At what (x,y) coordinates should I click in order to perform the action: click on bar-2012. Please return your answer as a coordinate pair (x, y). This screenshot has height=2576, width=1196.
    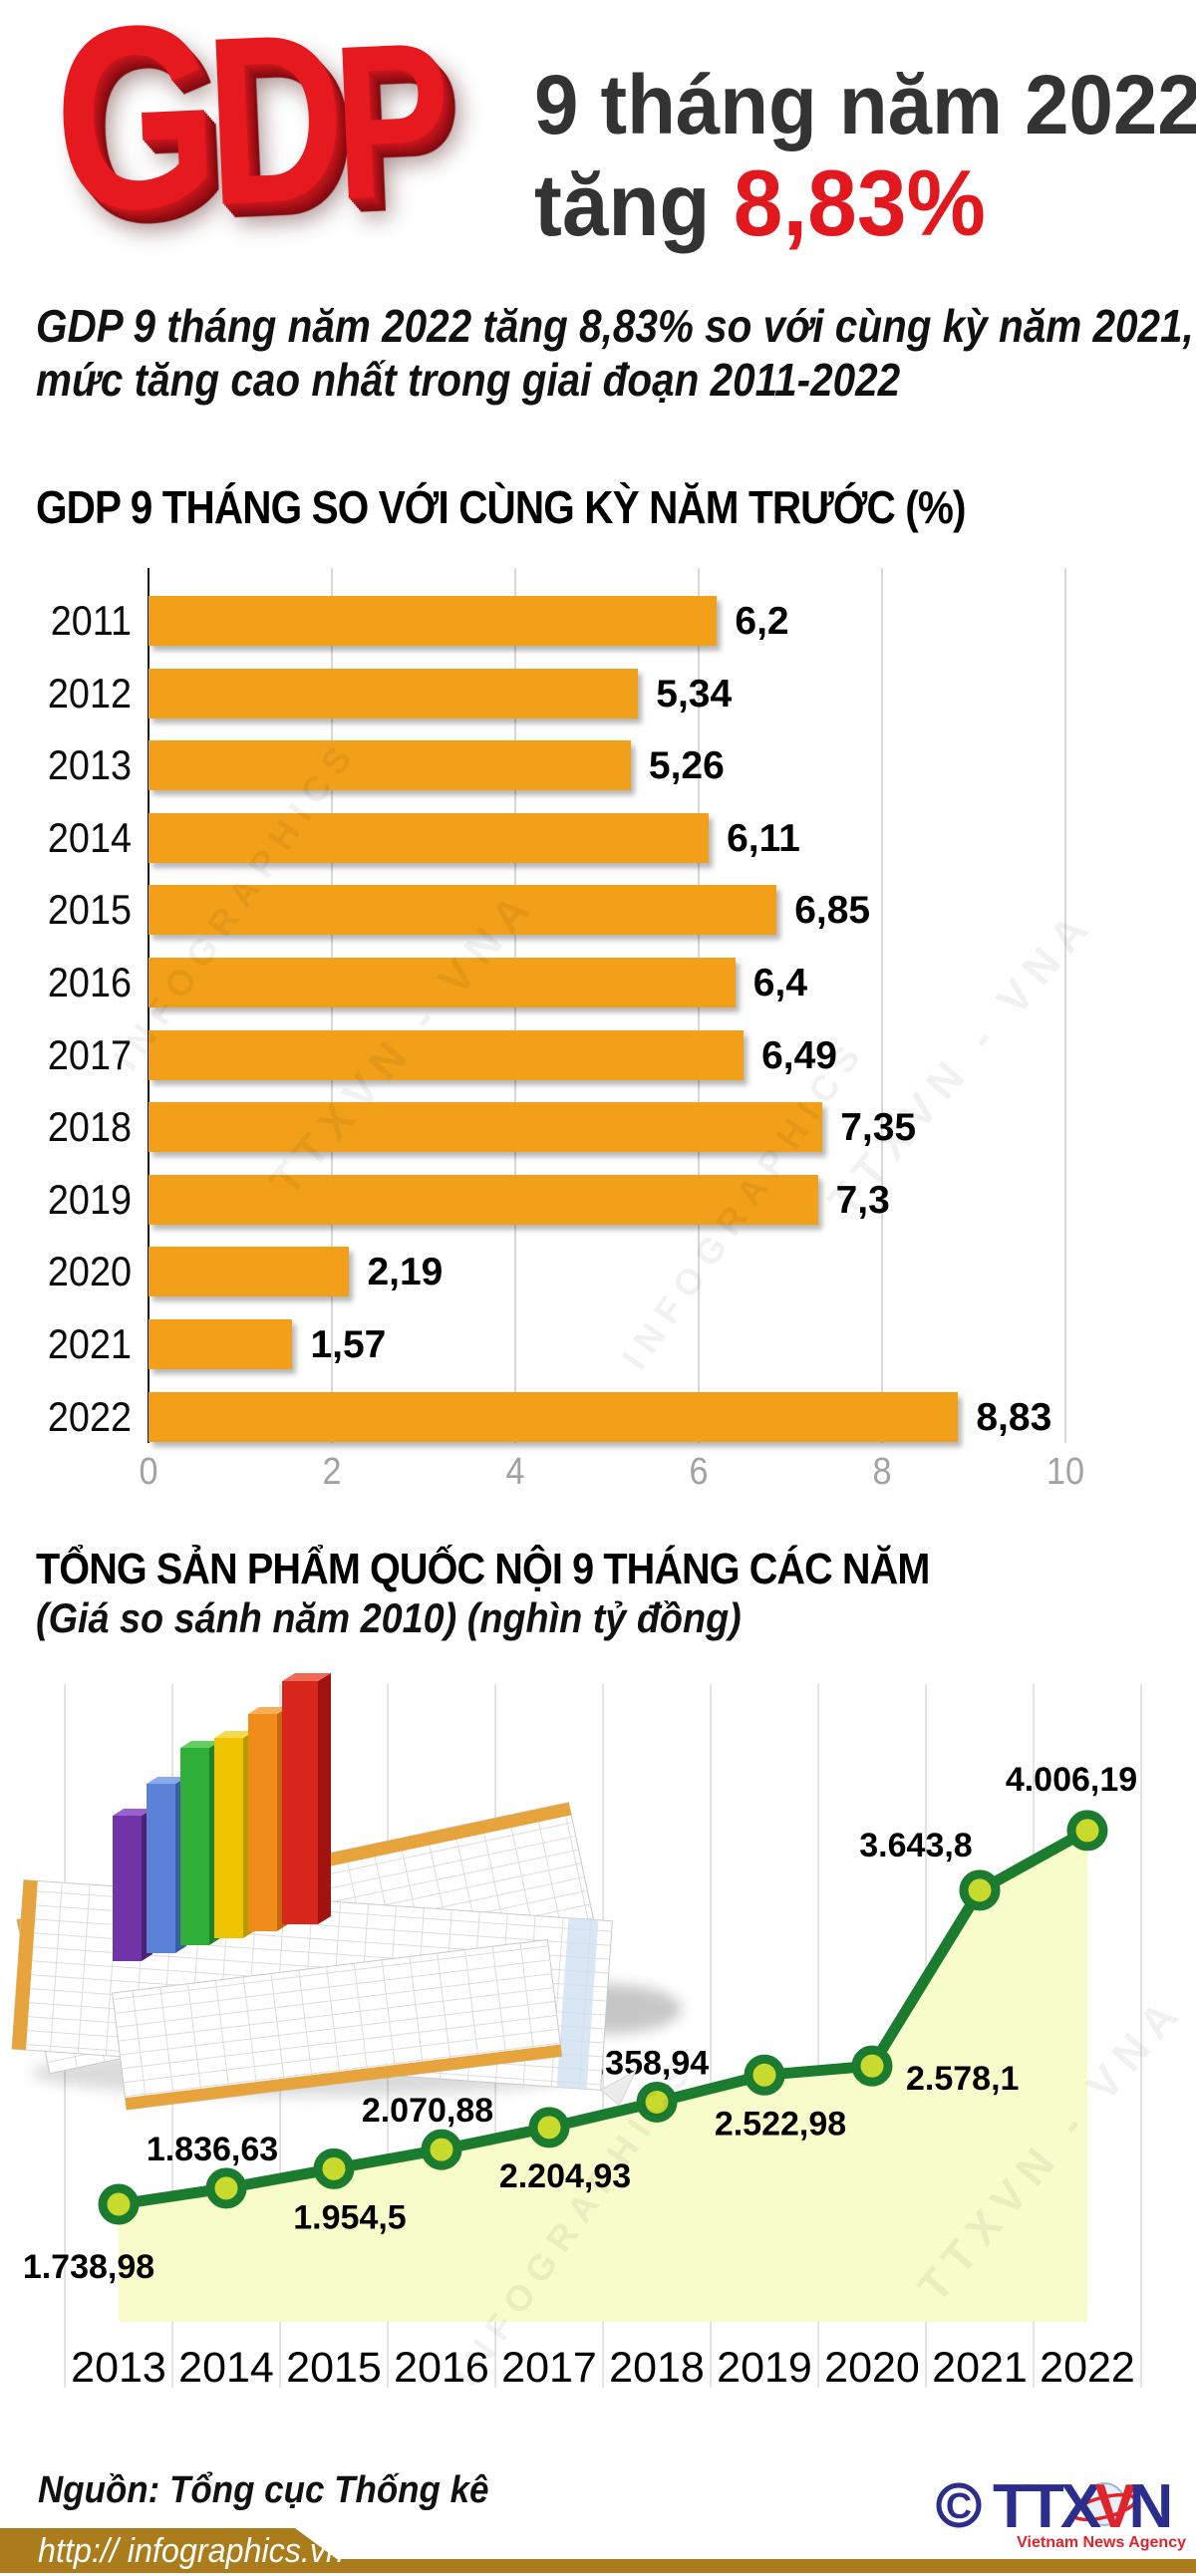
    Looking at the image, I should click on (394, 693).